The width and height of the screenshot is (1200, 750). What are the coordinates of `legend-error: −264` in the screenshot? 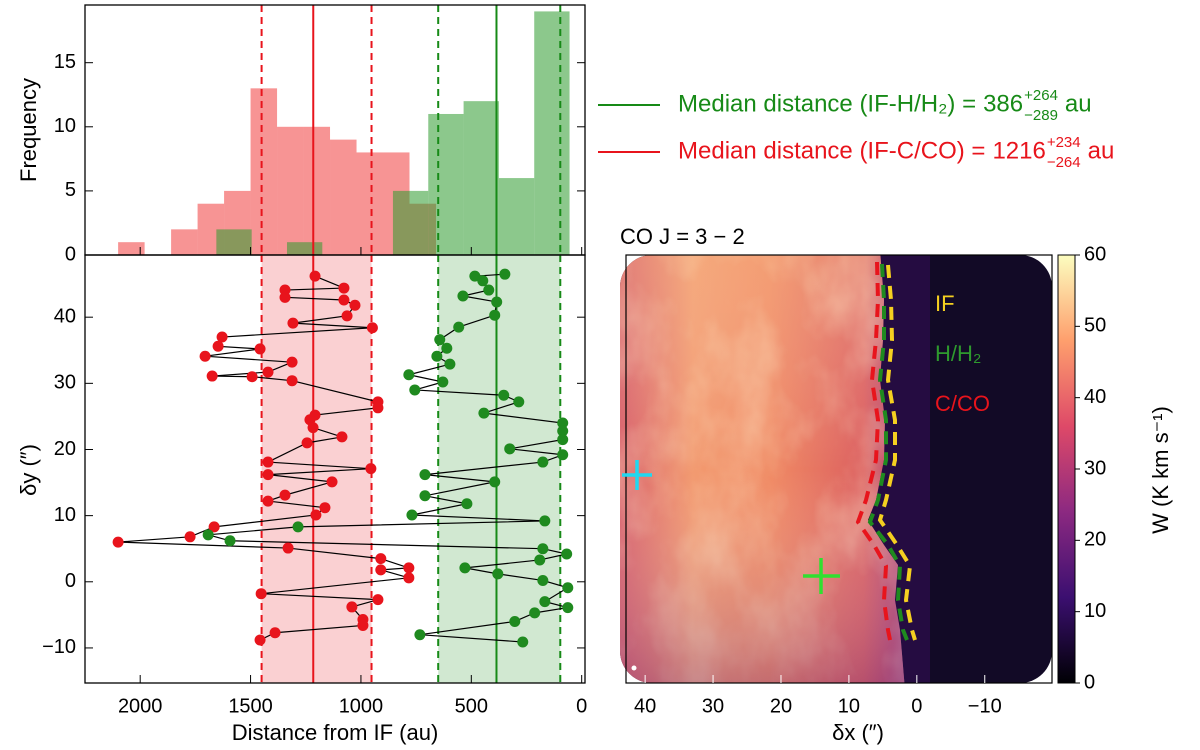 It's located at (1064, 162).